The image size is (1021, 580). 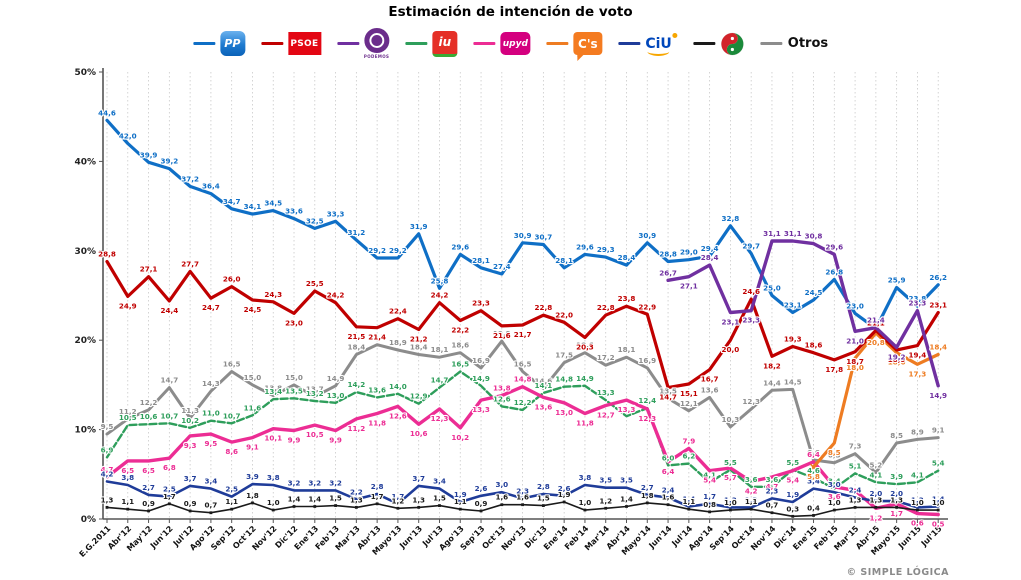 What do you see at coordinates (253, 309) in the screenshot?
I see `svg-text: 24,5` at bounding box center [253, 309].